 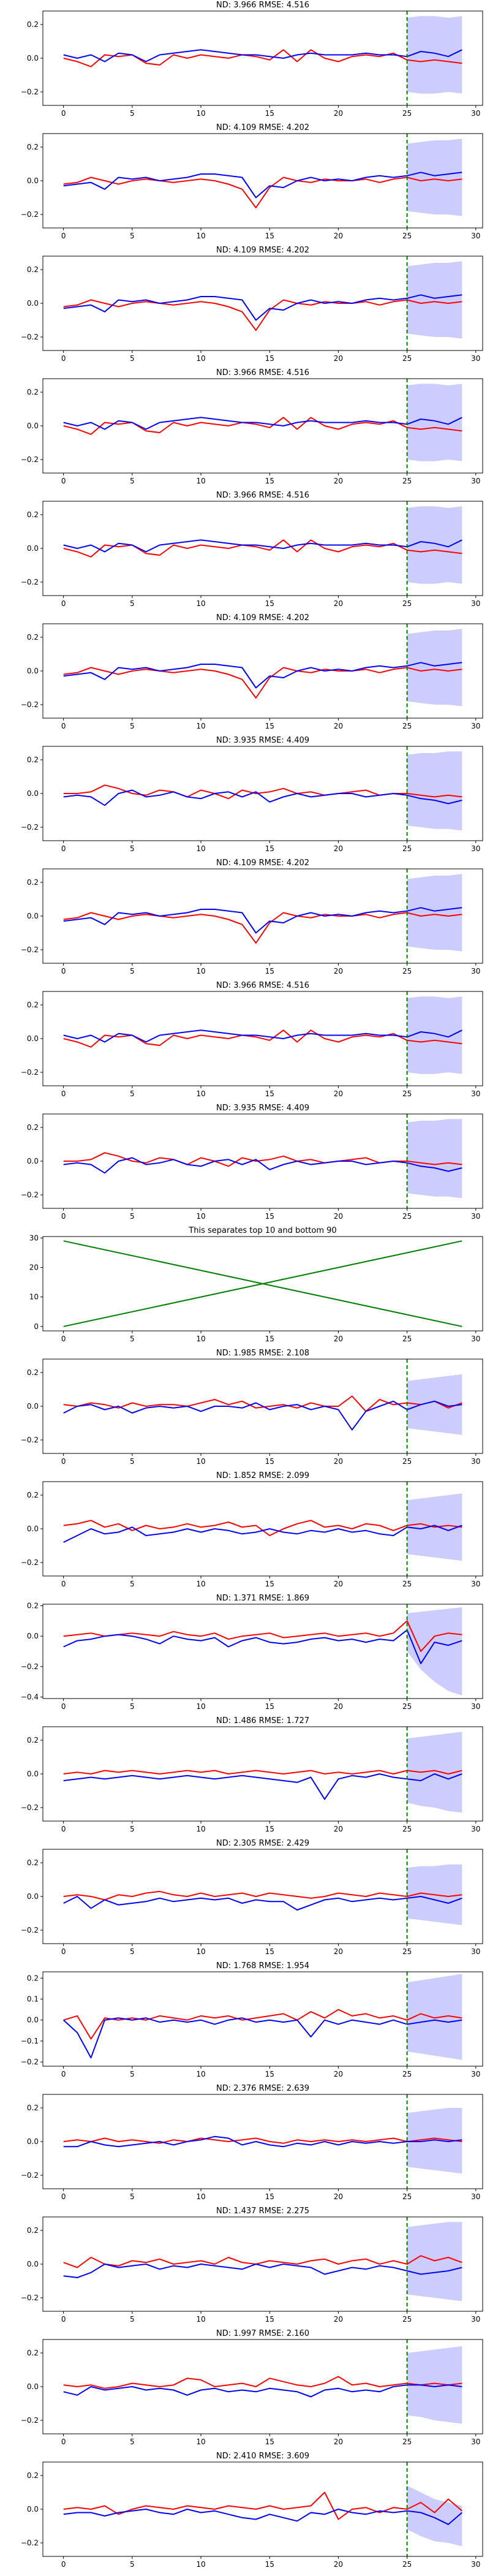 I want to click on axes-frame, so click(x=262, y=2019).